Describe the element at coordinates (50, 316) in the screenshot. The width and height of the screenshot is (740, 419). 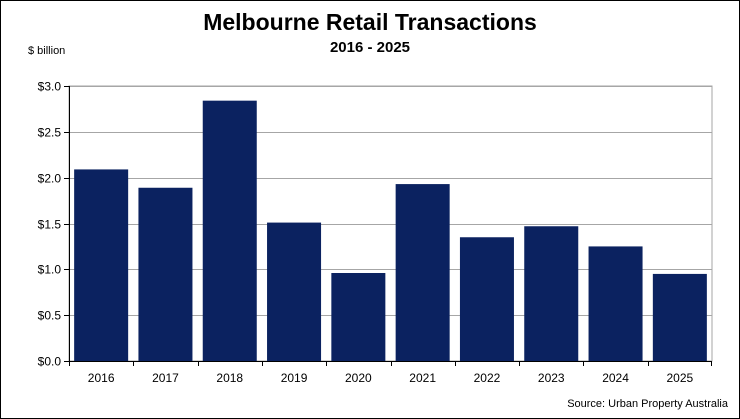
I see `y-tick-label: $0.5` at that location.